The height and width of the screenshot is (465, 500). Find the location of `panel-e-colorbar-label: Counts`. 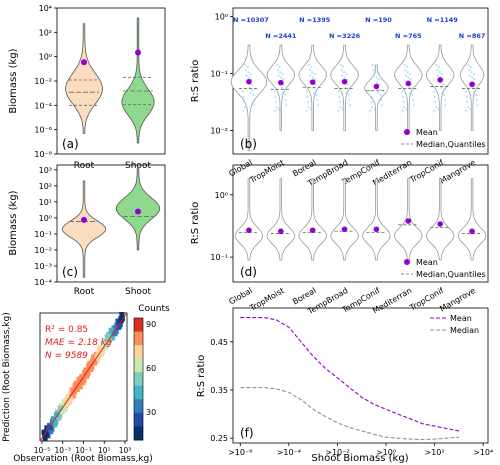

panel-e-colorbar-label: Counts is located at coordinates (154, 309).